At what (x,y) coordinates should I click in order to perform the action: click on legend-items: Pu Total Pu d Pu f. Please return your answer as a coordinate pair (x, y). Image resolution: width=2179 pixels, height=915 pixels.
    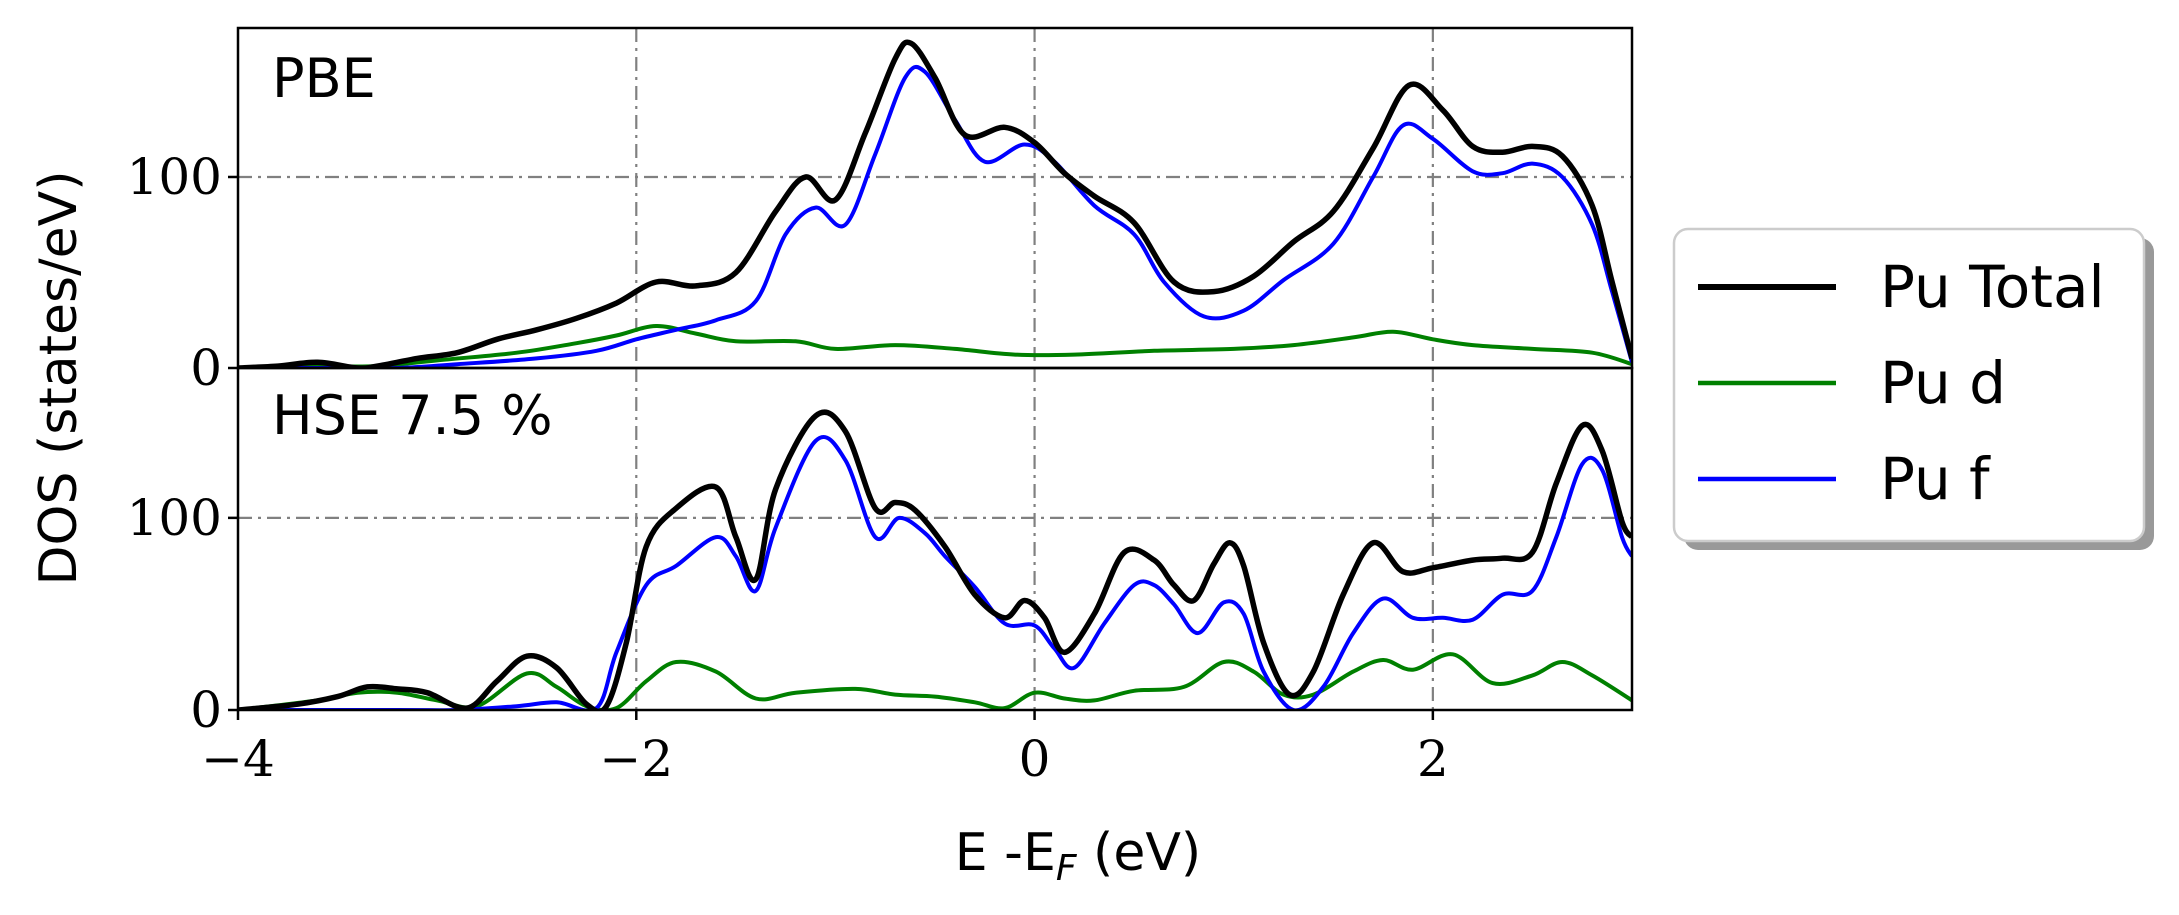
    Looking at the image, I should click on (1901, 383).